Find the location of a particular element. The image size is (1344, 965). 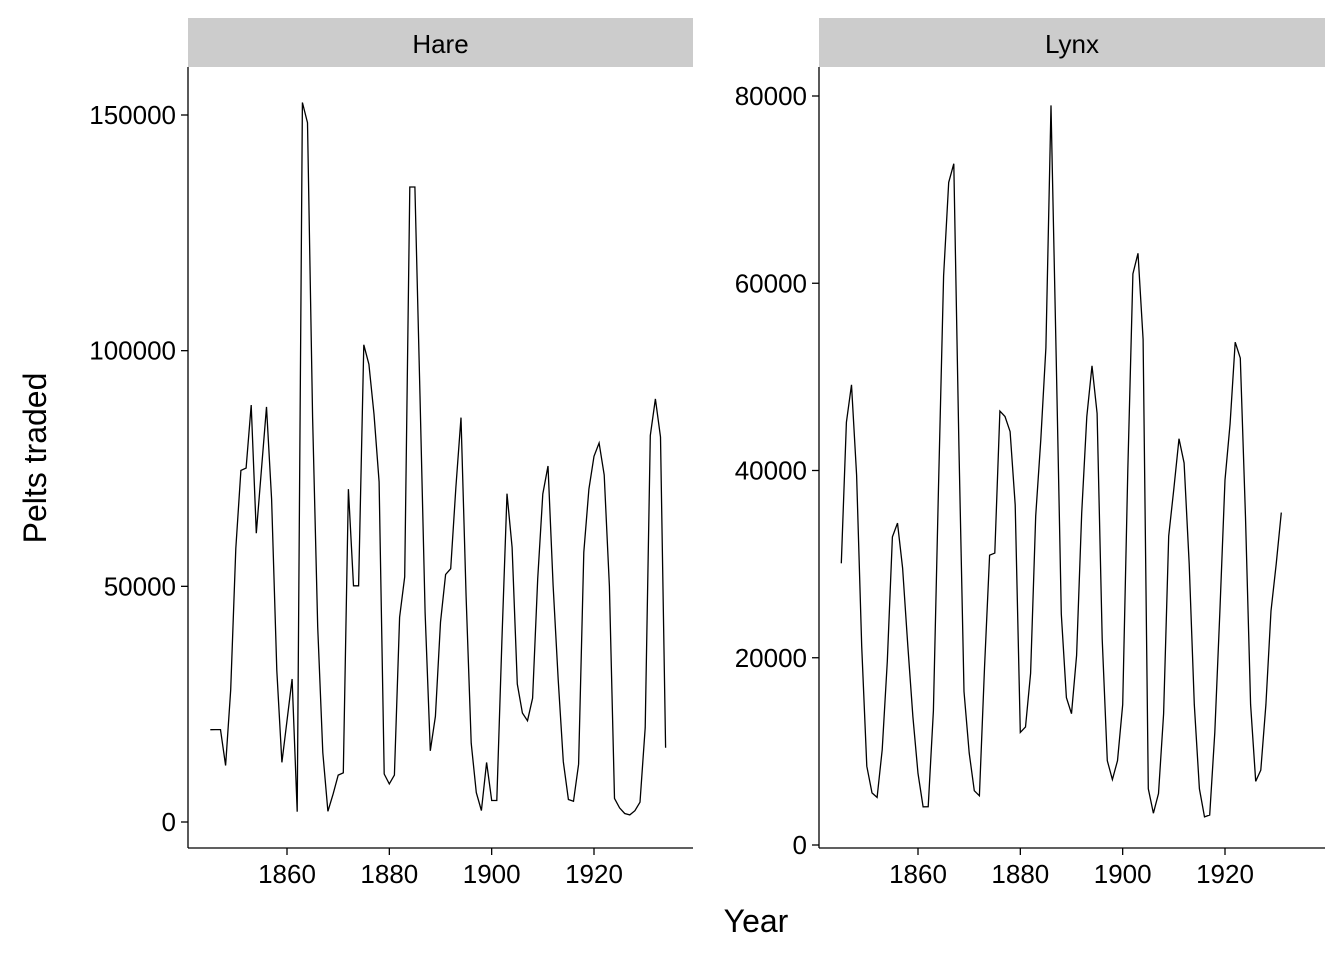

y-tick-label-hare: 100000 is located at coordinates (132, 351).